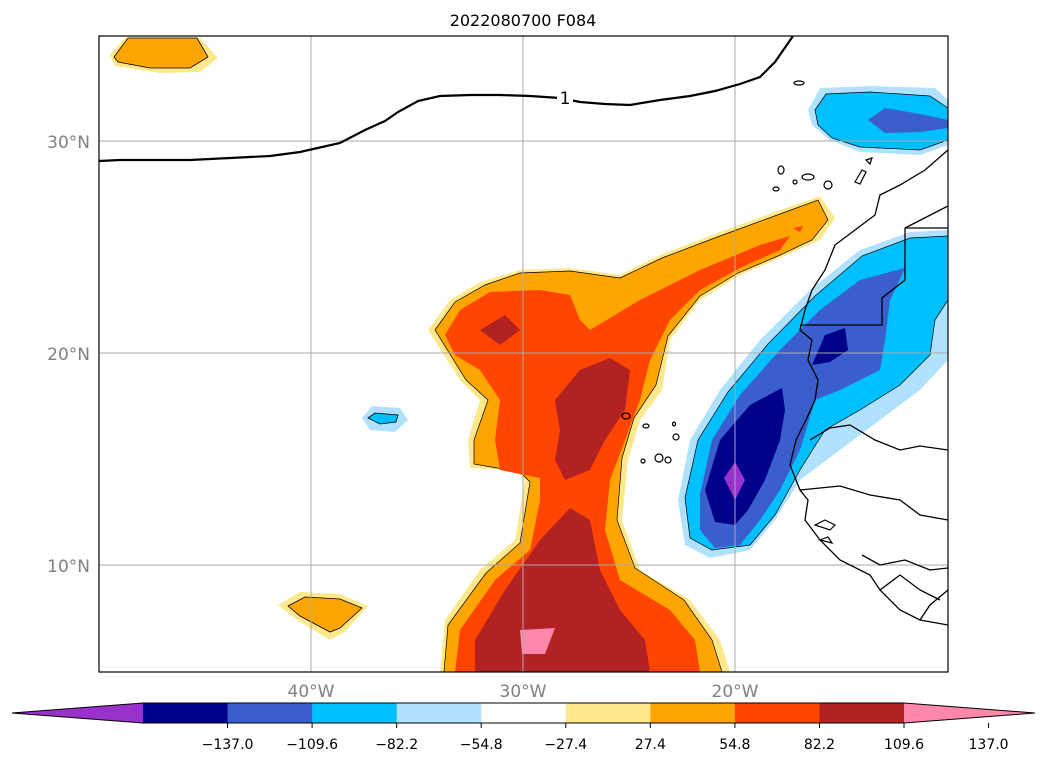 Image resolution: width=1047 pixels, height=763 pixels. Describe the element at coordinates (904, 745) in the screenshot. I see `colorbar-tick-label: 109.6` at that location.